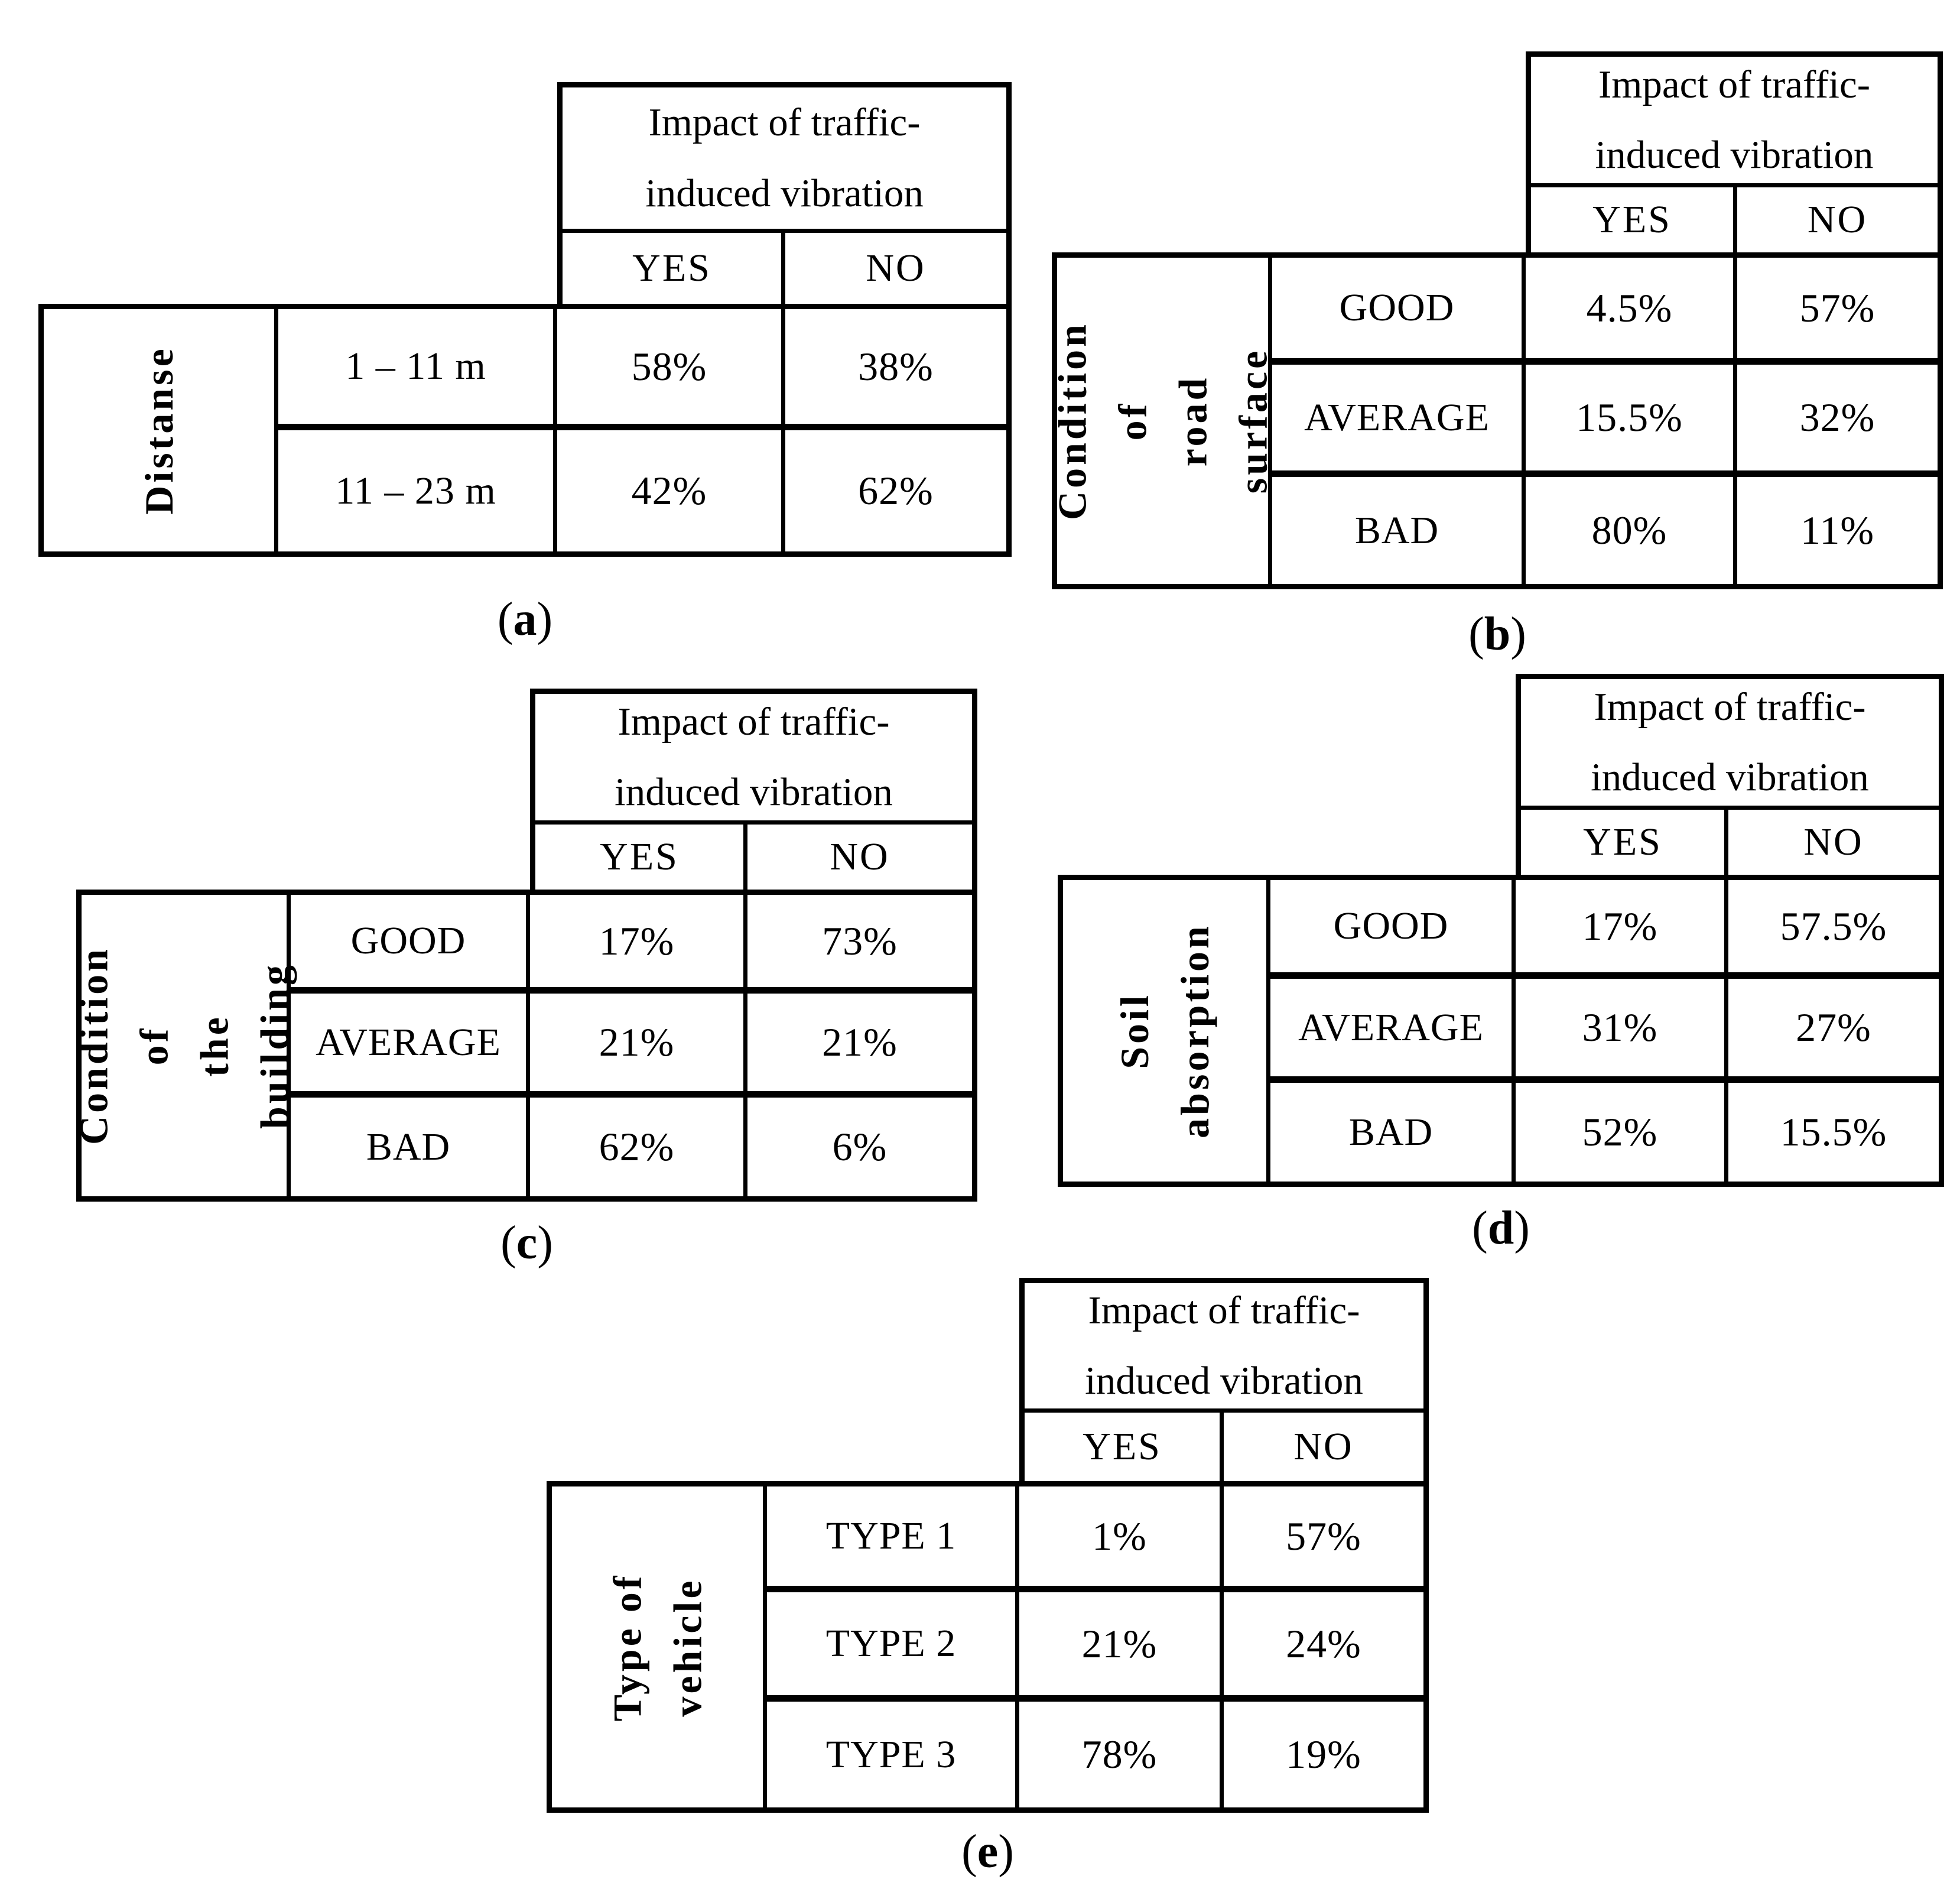 The height and width of the screenshot is (1902, 1960). I want to click on no-value-cell: 62%, so click(898, 493).